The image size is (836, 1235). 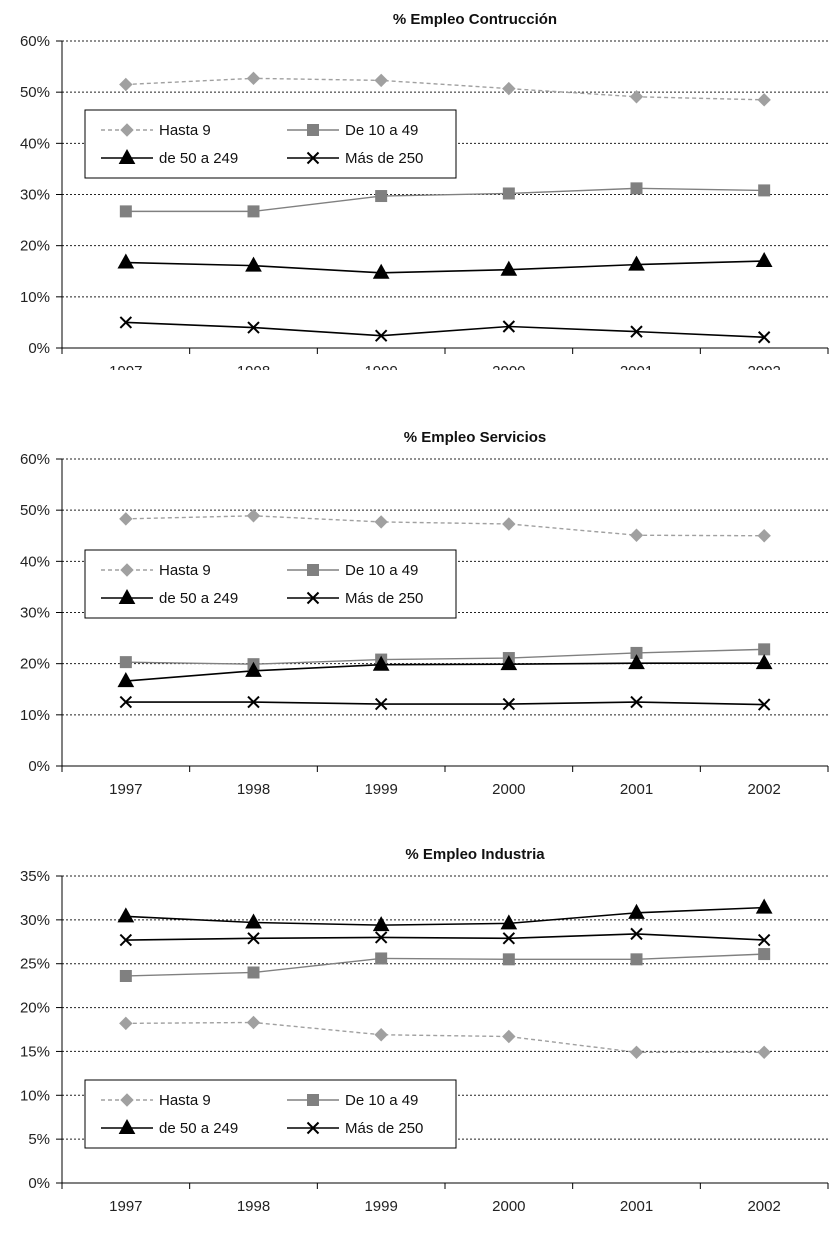 What do you see at coordinates (475, 854) in the screenshot?
I see `chart-title: % Empleo Industria` at bounding box center [475, 854].